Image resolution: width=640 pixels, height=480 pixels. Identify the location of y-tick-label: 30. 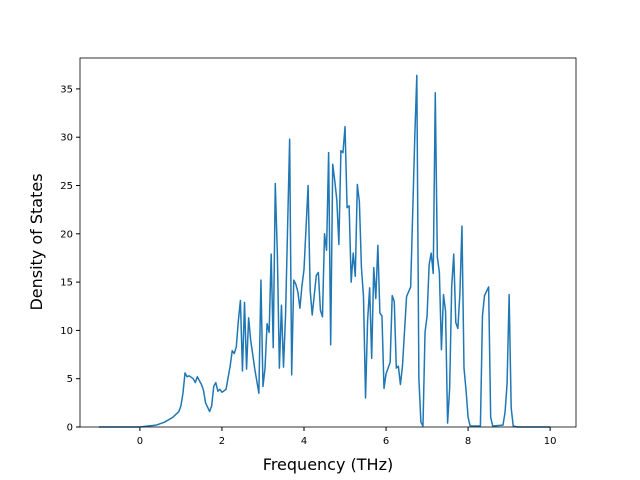
(66, 138).